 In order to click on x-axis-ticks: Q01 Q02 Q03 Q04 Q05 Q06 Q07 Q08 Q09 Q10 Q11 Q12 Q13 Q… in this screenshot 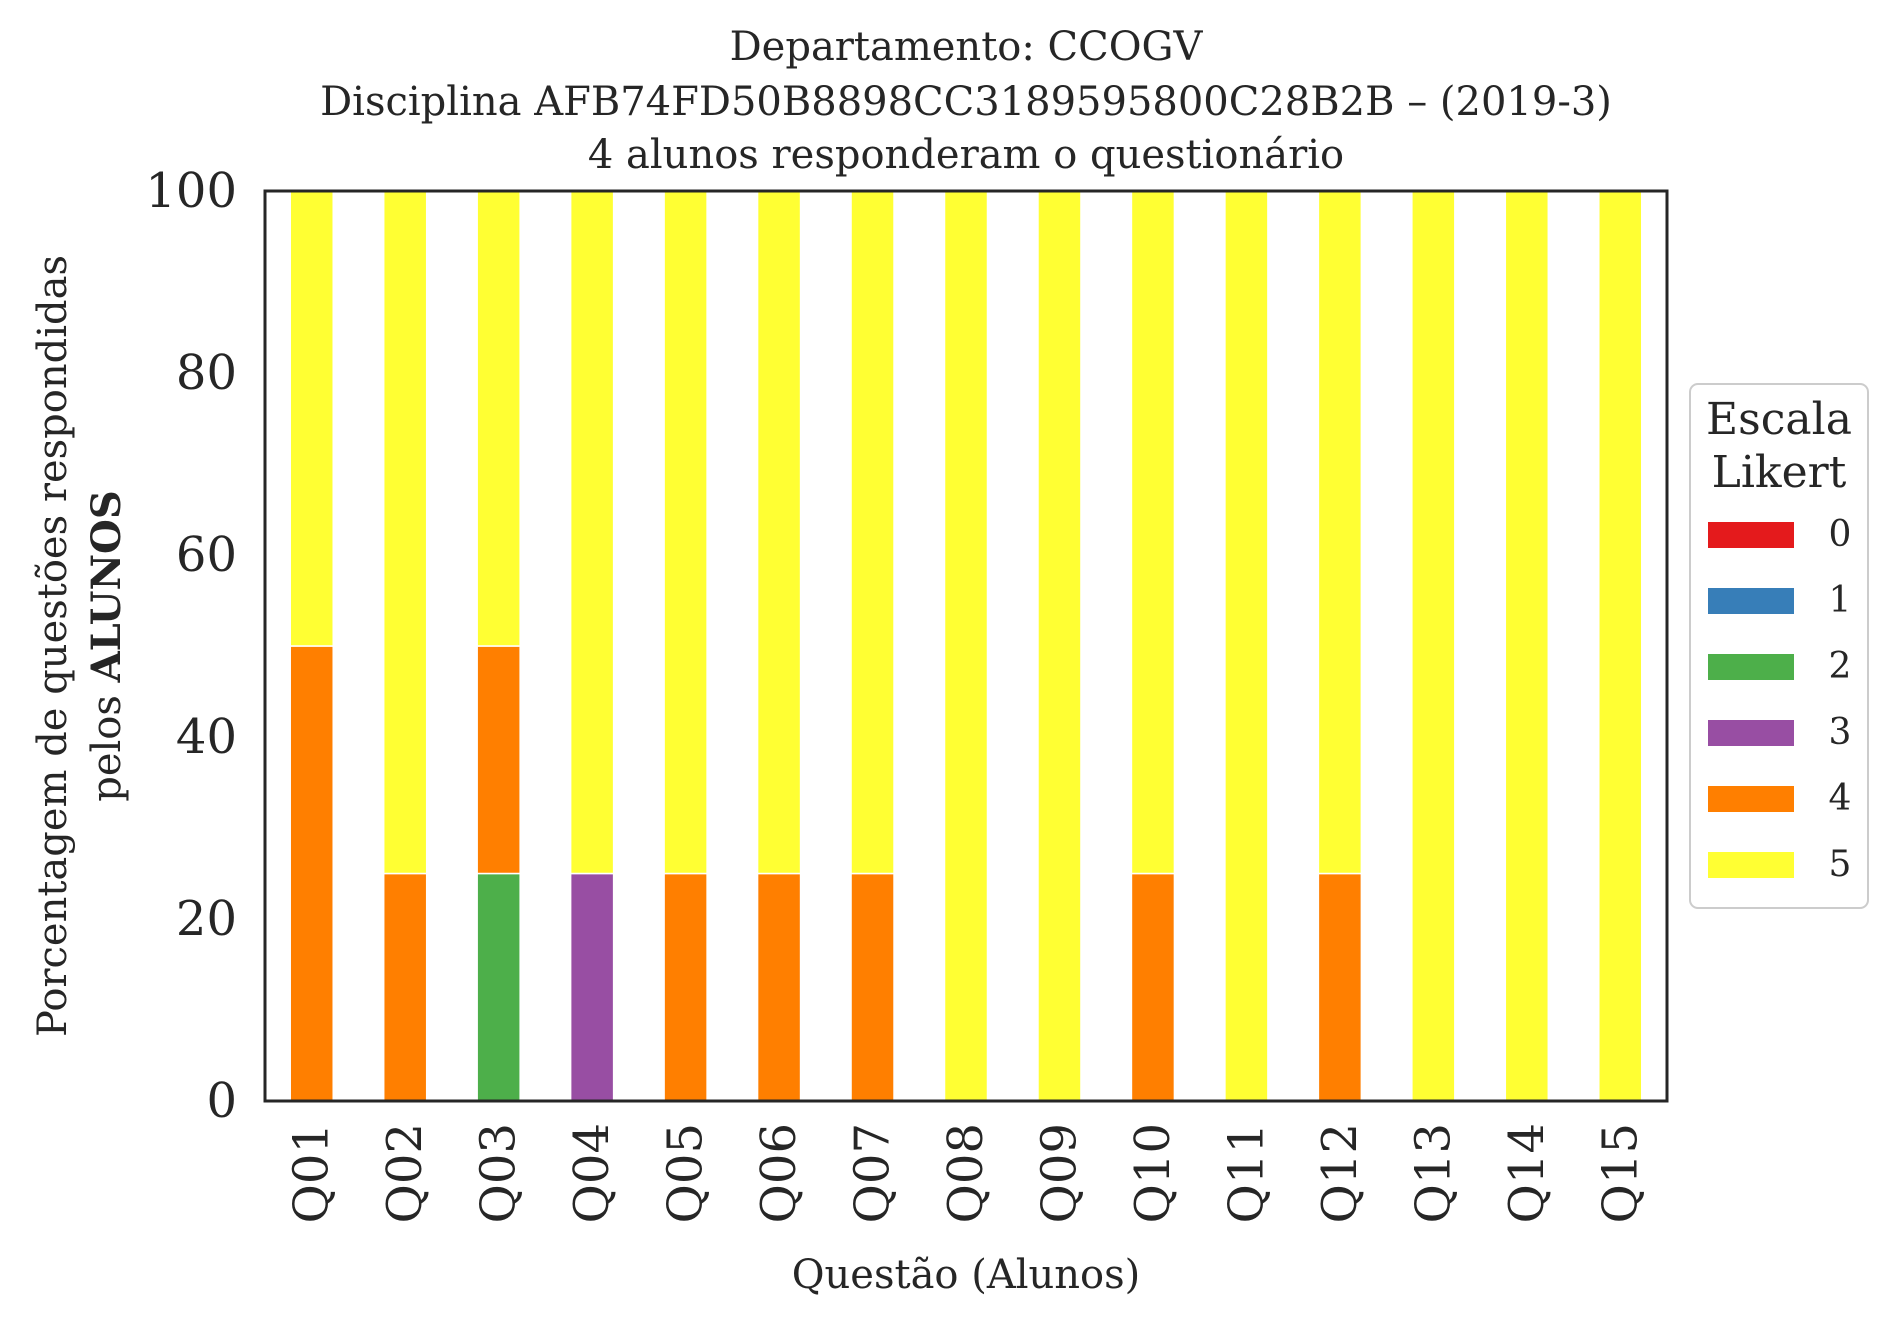, I will do `click(966, 1173)`.